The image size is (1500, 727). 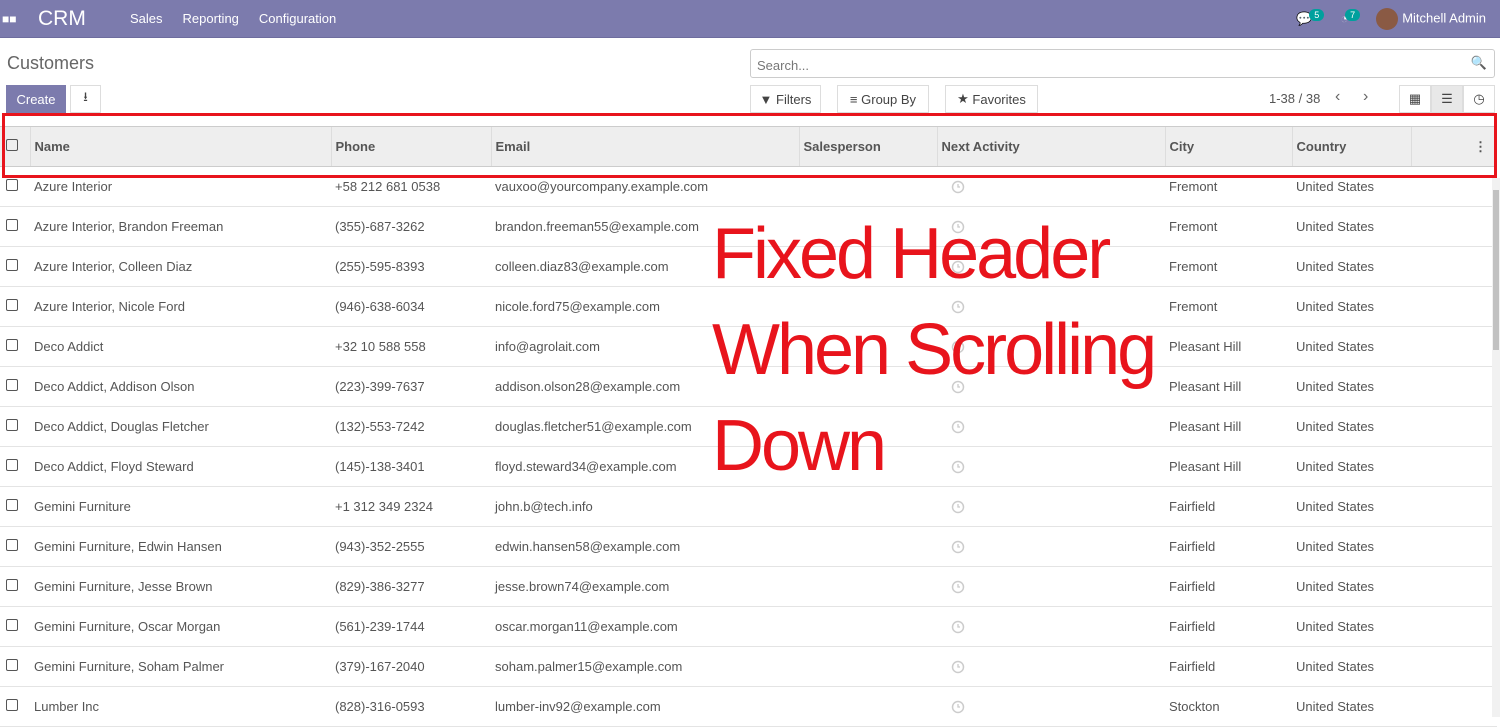 I want to click on cell-name: Deco Addict, so click(x=180, y=346).